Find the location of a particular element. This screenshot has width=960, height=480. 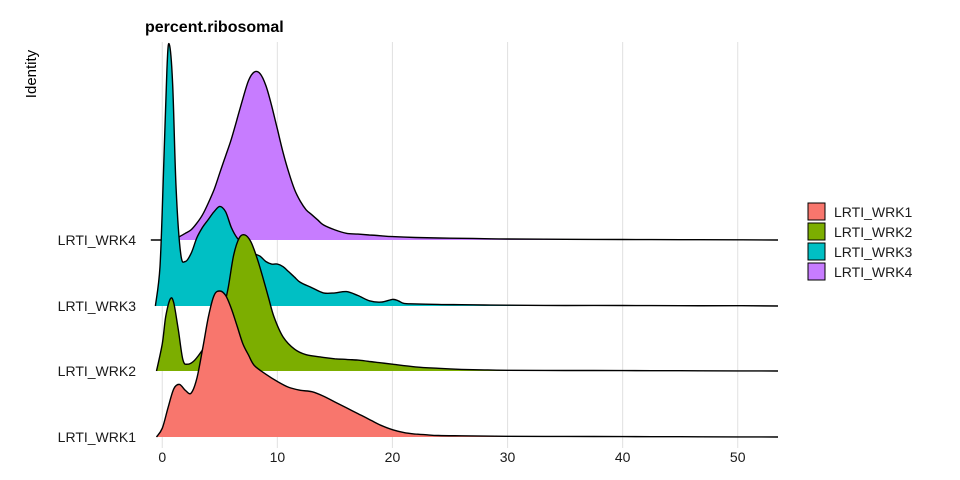

category-label-1: LRTI_WRK2 is located at coordinates (97, 371).